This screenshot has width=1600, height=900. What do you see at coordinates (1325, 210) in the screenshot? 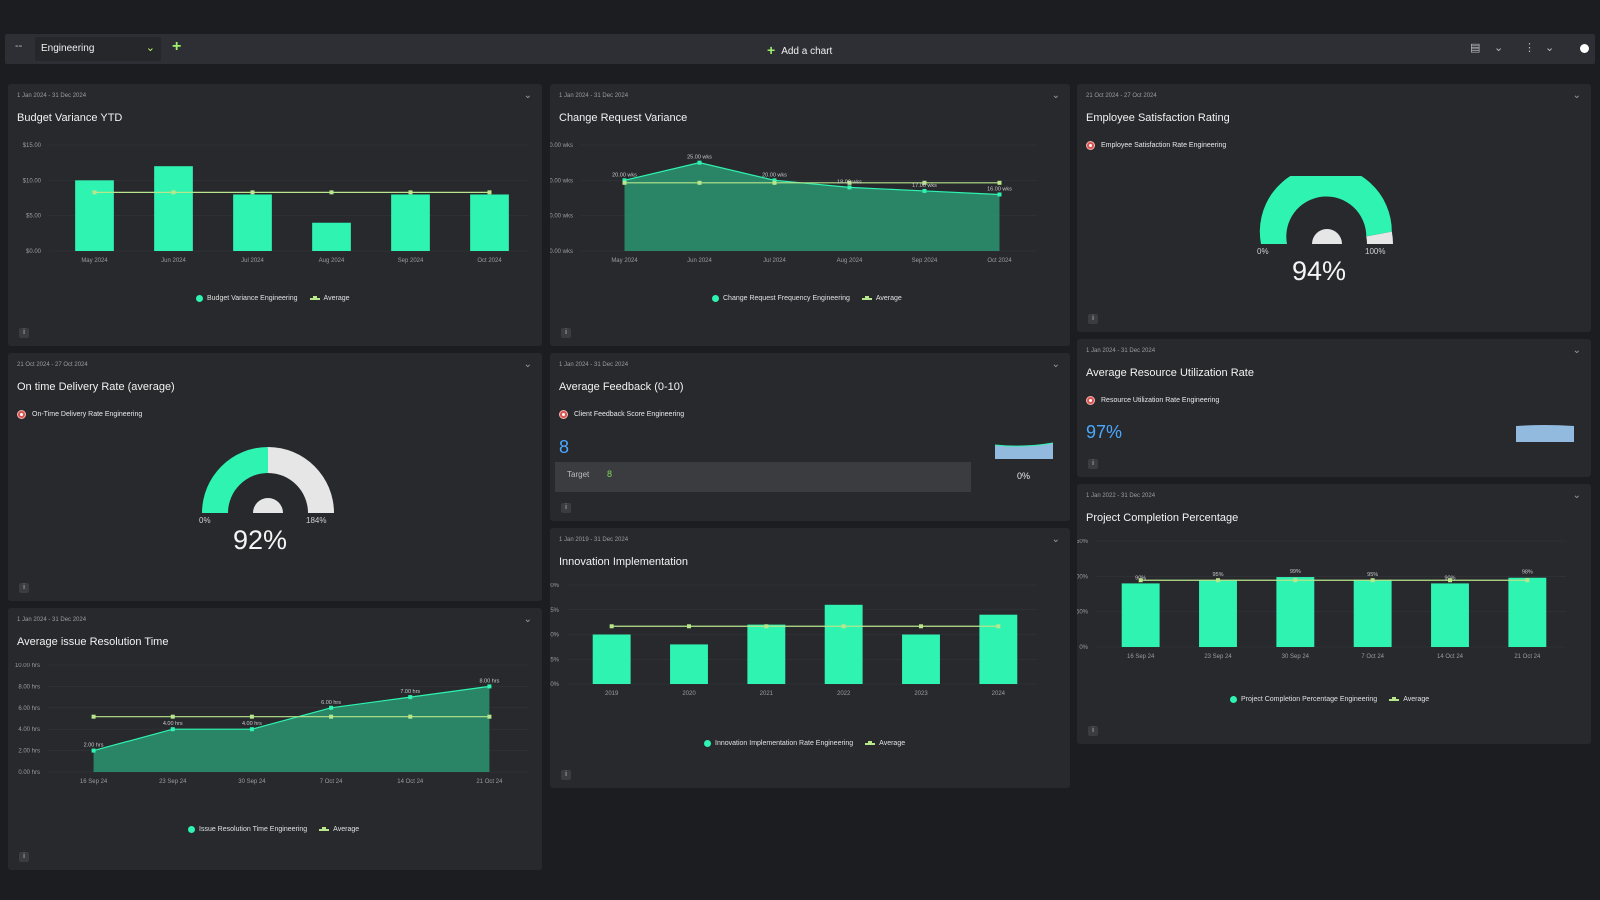
I see `gauge-fill` at bounding box center [1325, 210].